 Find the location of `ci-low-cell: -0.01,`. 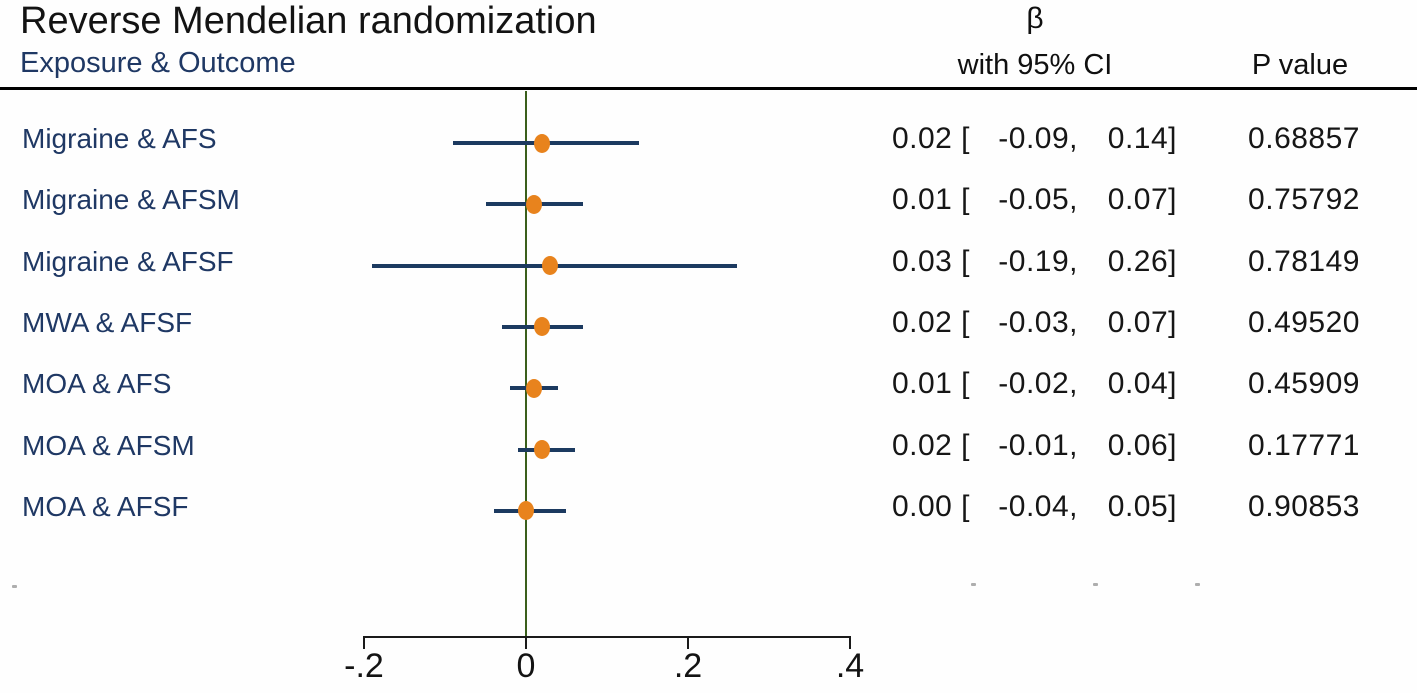

ci-low-cell: -0.01, is located at coordinates (1038, 445).